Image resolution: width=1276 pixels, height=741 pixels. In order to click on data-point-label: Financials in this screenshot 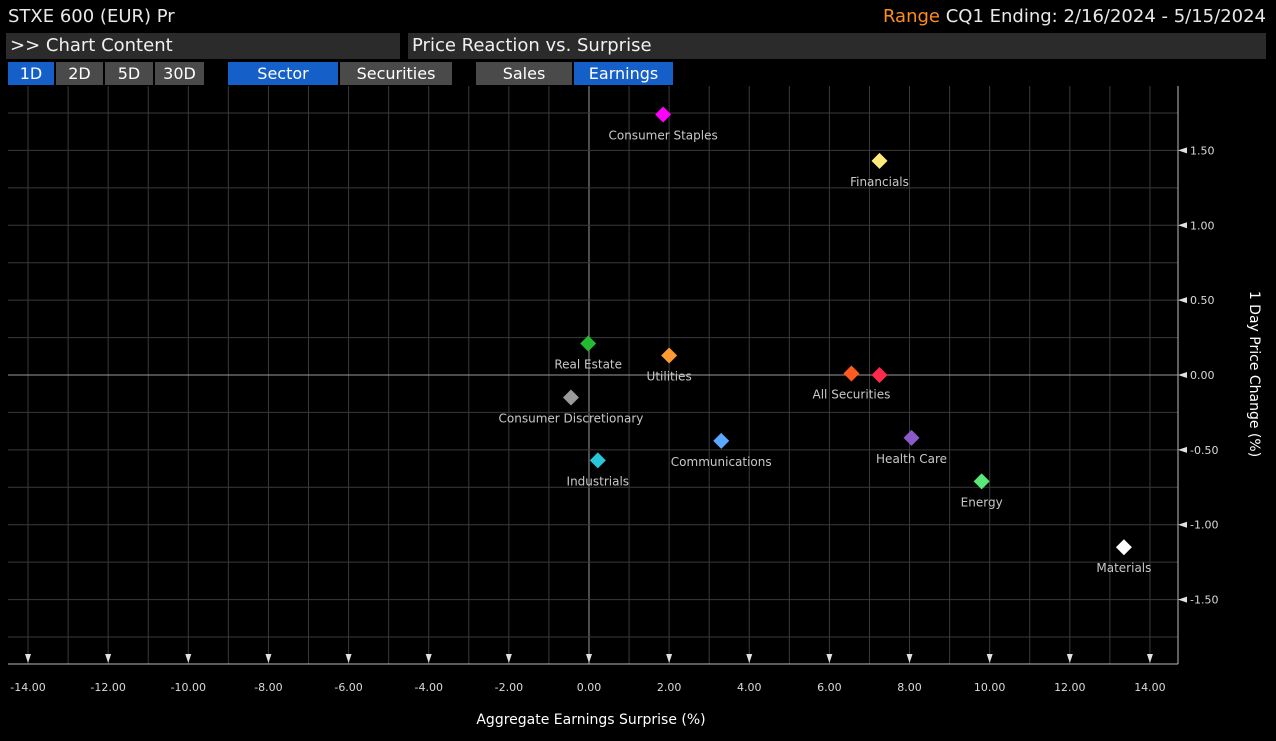, I will do `click(879, 182)`.